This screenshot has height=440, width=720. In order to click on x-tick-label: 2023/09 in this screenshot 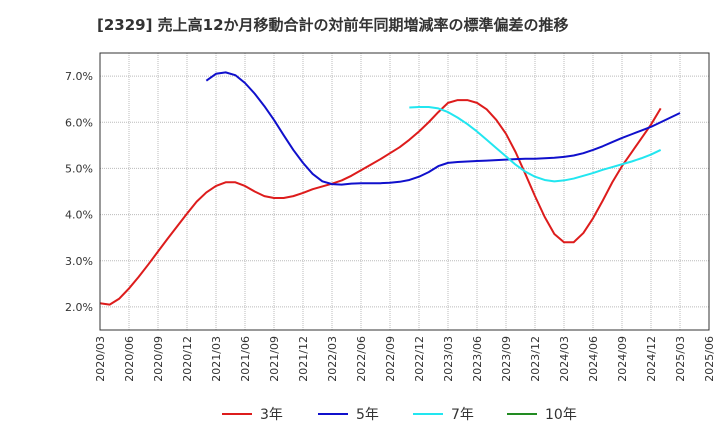, I will do `click(506, 359)`.